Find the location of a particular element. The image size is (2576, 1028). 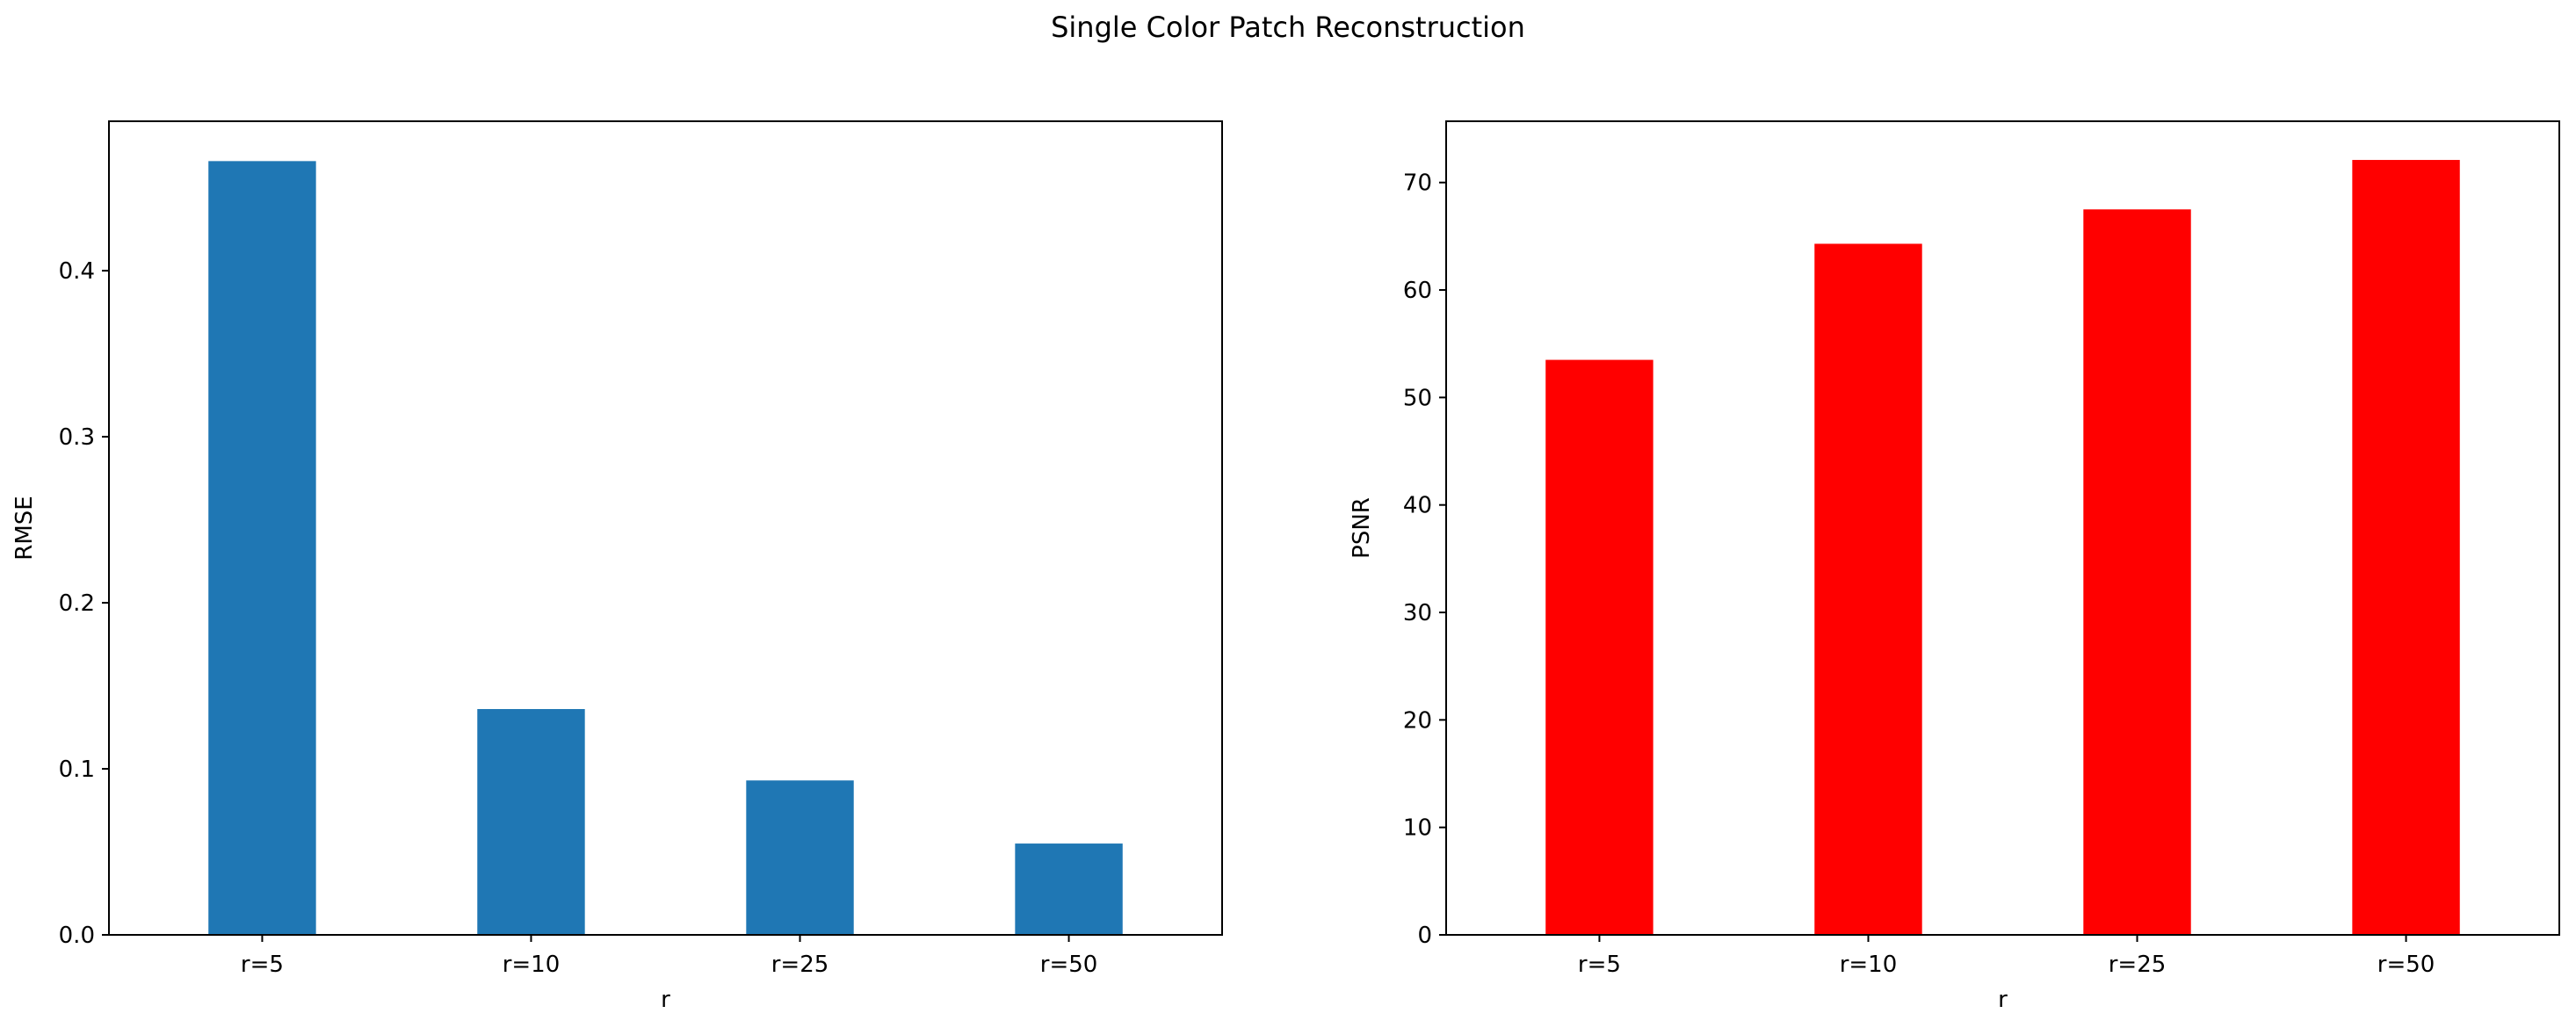

rmse-y-tick-label: 0.3 is located at coordinates (77, 437).